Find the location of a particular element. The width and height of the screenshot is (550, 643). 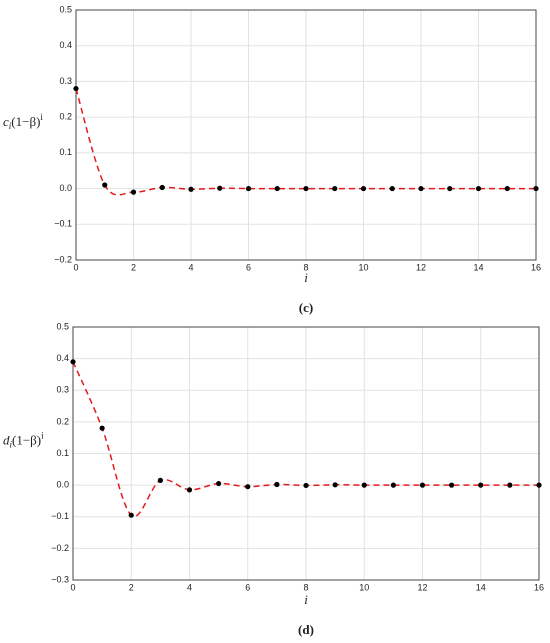

y-label-symbol: d is located at coordinates (6, 439).